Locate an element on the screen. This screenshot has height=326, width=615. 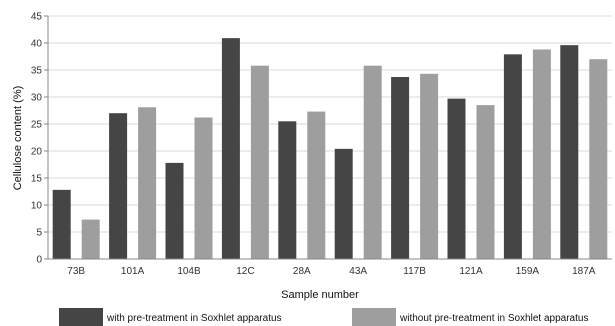
bar-without-12C is located at coordinates (259, 162).